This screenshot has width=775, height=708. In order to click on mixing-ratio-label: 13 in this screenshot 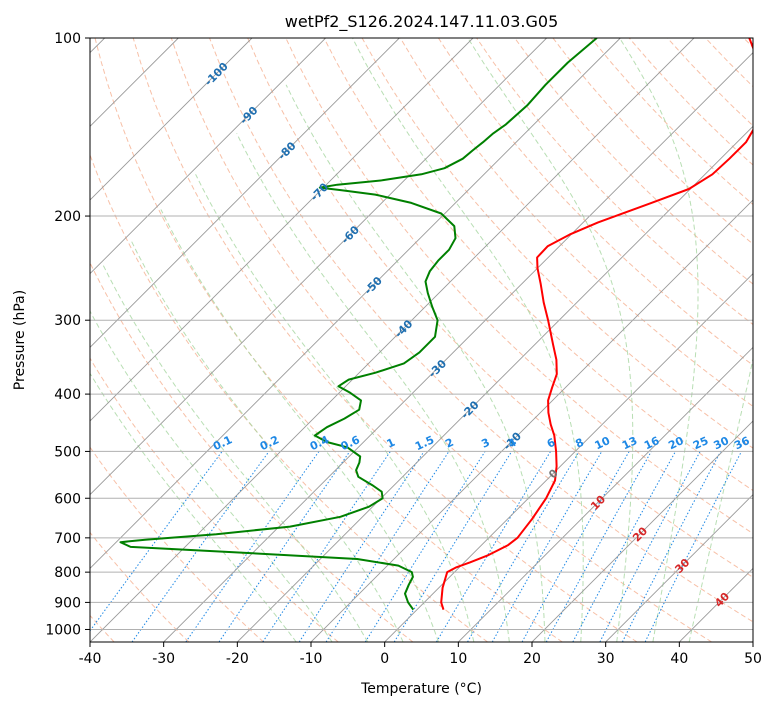, I will do `click(629, 443)`.